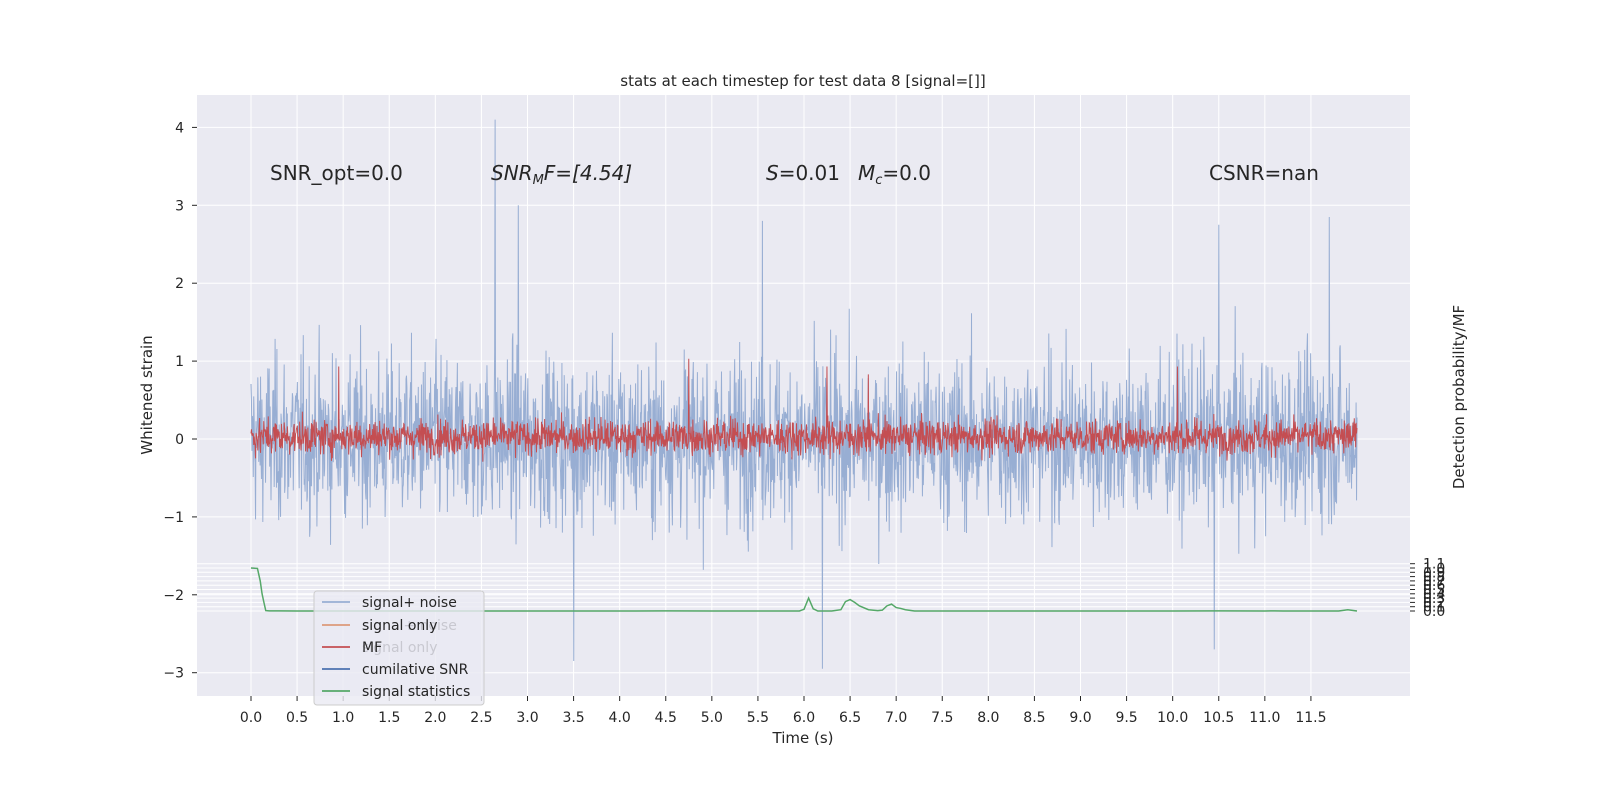 The width and height of the screenshot is (1600, 800). I want to click on y2-tick-label: 0.8, so click(1434, 578).